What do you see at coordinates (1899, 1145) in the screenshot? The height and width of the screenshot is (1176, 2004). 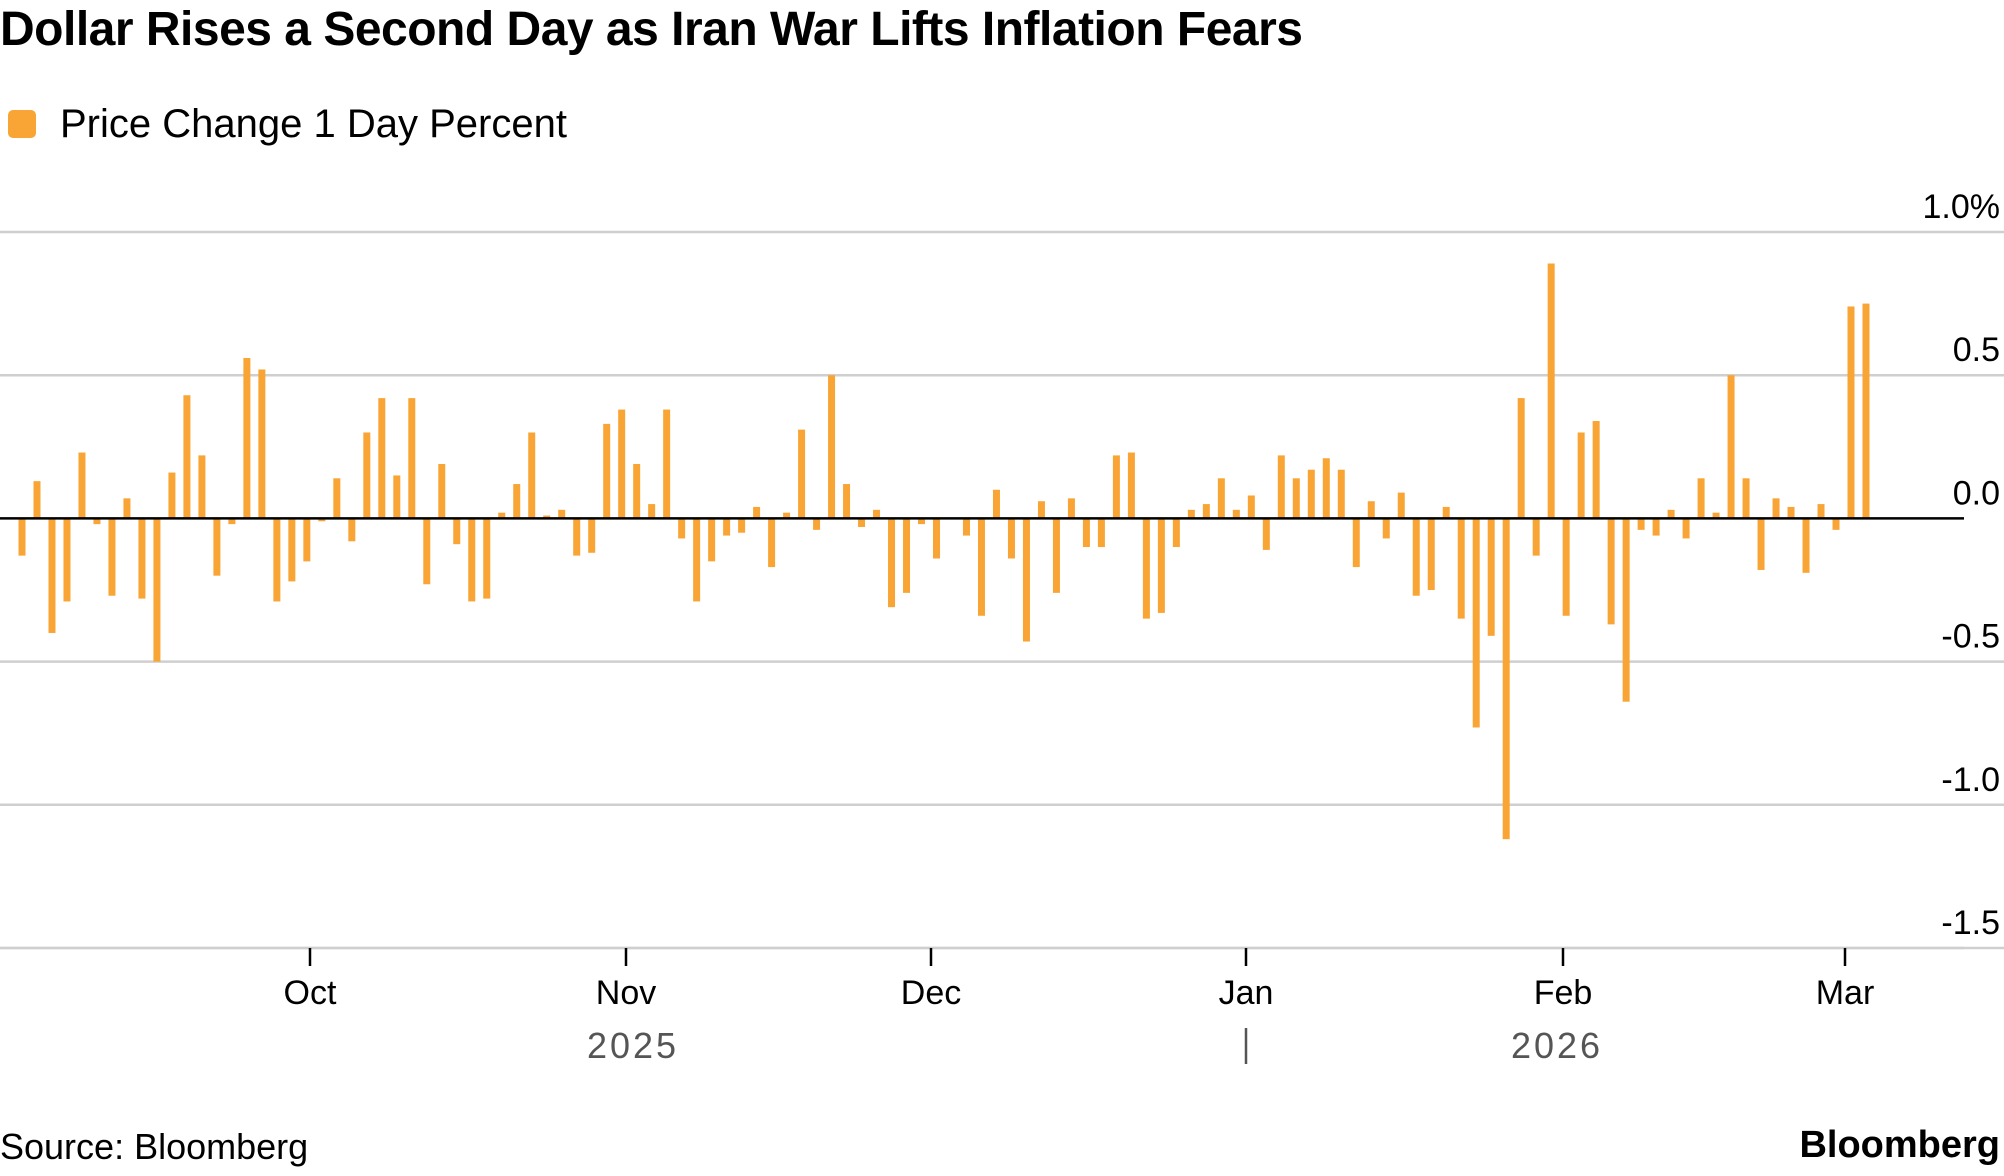 I see `bloomberg-logo: Bloomberg` at bounding box center [1899, 1145].